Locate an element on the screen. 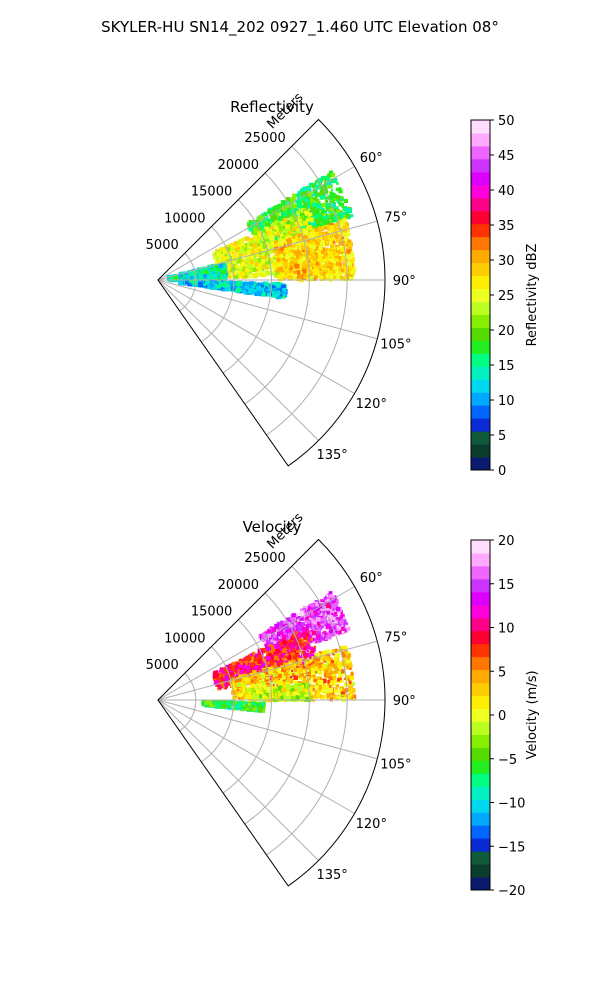 Image resolution: width=600 pixels, height=1004 pixels. angle-tick-label: 60° is located at coordinates (371, 158).